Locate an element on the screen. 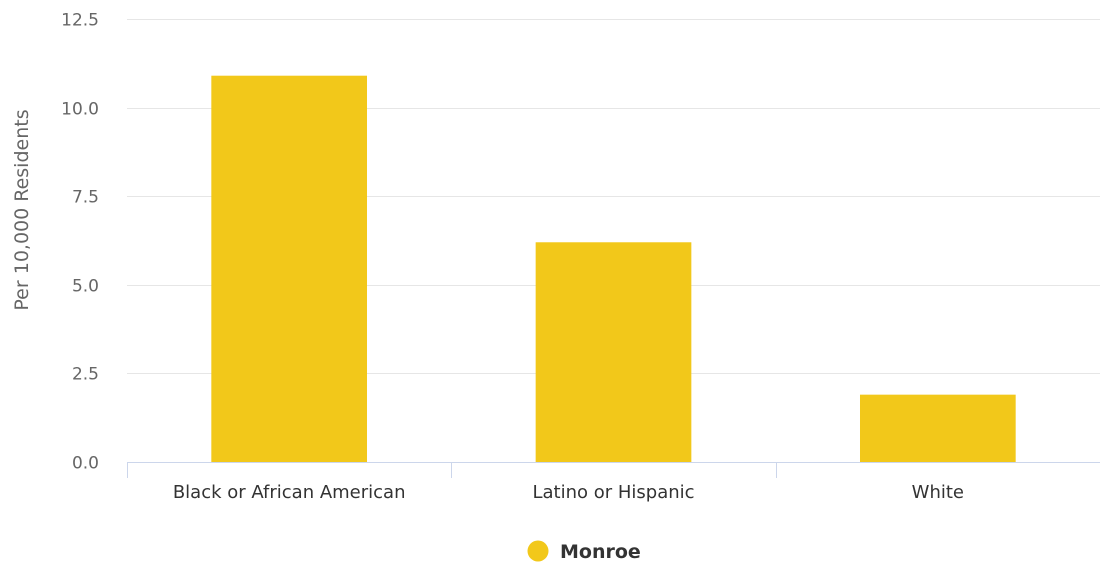  legend-label: Monroe is located at coordinates (600, 552).